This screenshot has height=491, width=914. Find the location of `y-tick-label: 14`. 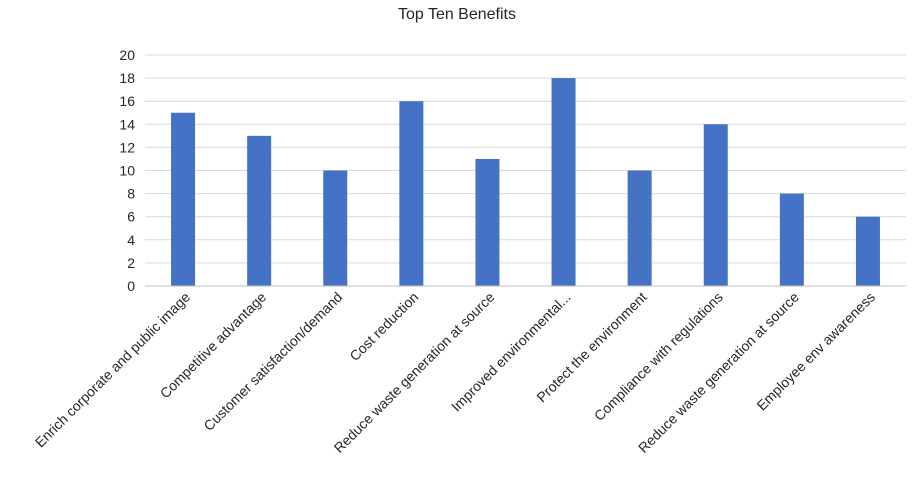

y-tick-label: 14 is located at coordinates (127, 124).